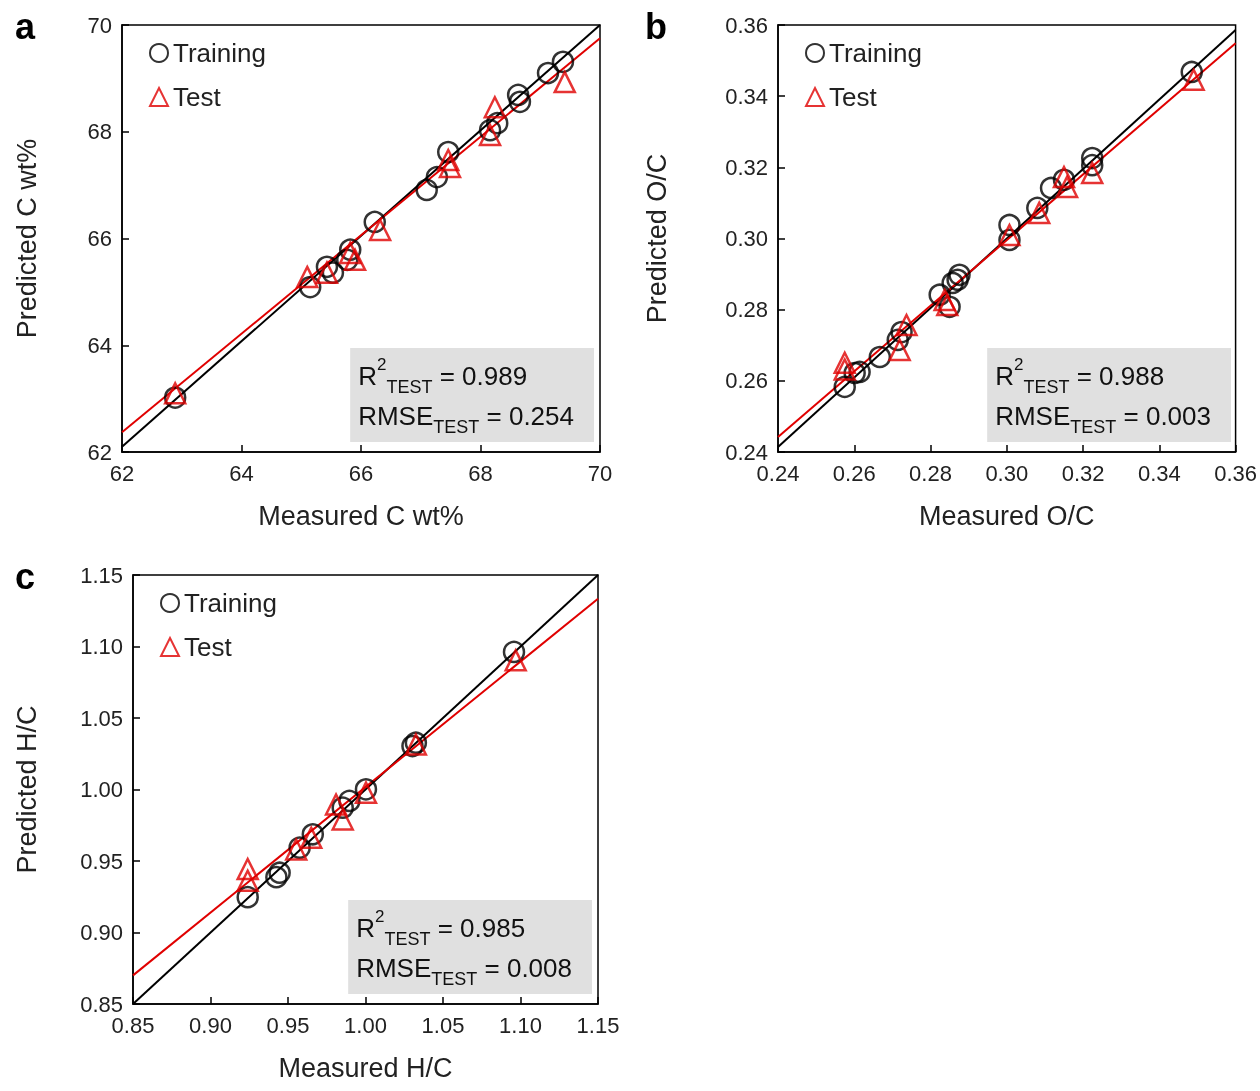 Image resolution: width=1260 pixels, height=1091 pixels. What do you see at coordinates (520, 1025) in the screenshot?
I see `x-tick-label: 1.10` at bounding box center [520, 1025].